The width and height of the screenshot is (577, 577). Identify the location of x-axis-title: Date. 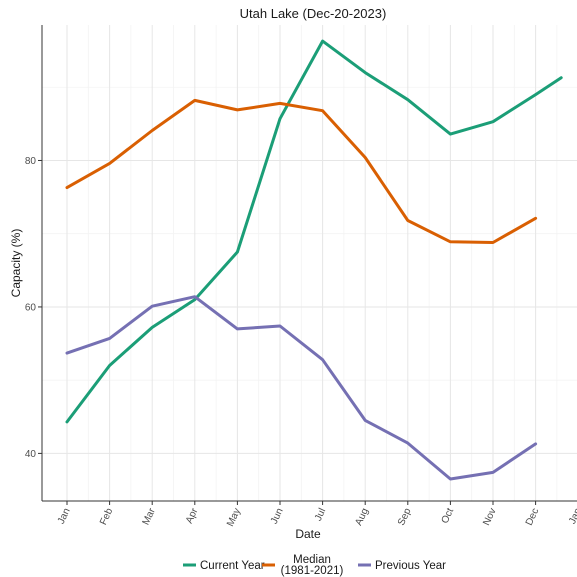
(308, 534).